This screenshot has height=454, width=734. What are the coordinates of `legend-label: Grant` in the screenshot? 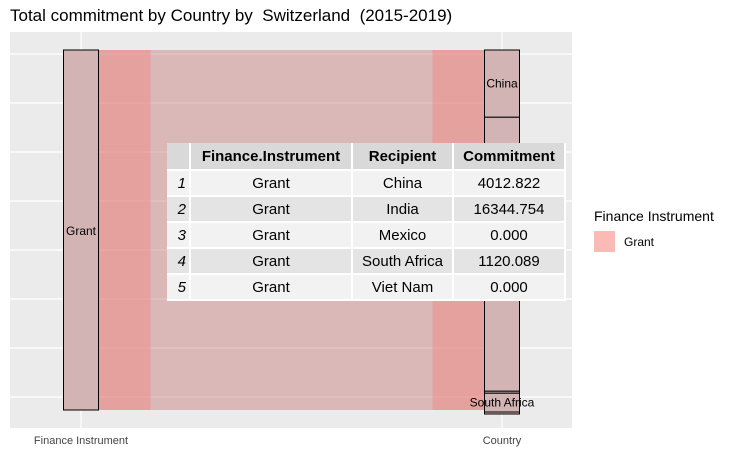 It's located at (639, 241).